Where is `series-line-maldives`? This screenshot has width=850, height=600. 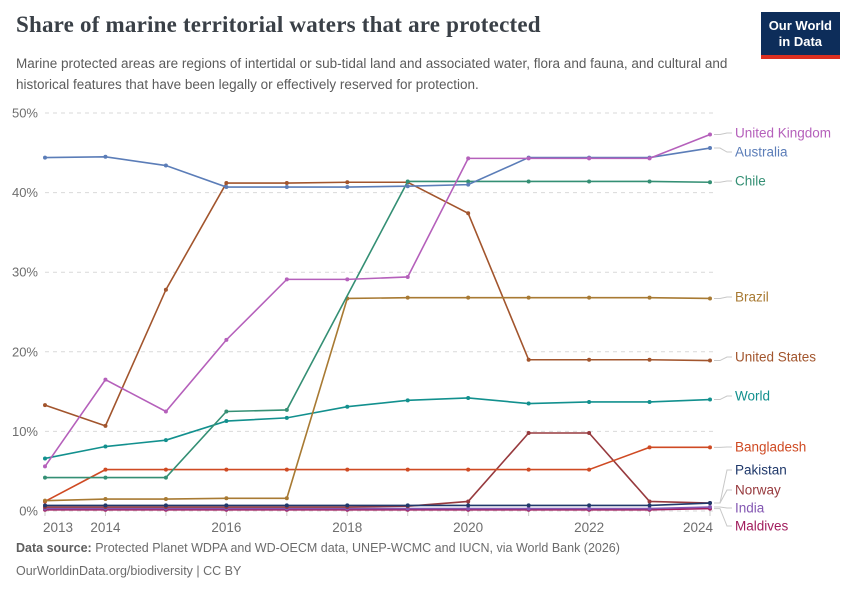 series-line-maldives is located at coordinates (378, 509).